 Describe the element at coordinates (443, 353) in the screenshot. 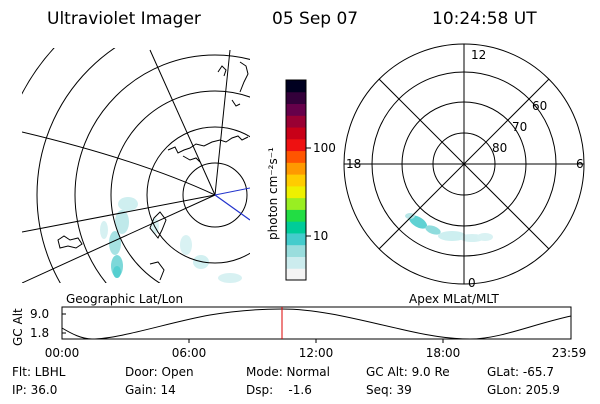

I see `time-tick-1800: 18:00` at that location.